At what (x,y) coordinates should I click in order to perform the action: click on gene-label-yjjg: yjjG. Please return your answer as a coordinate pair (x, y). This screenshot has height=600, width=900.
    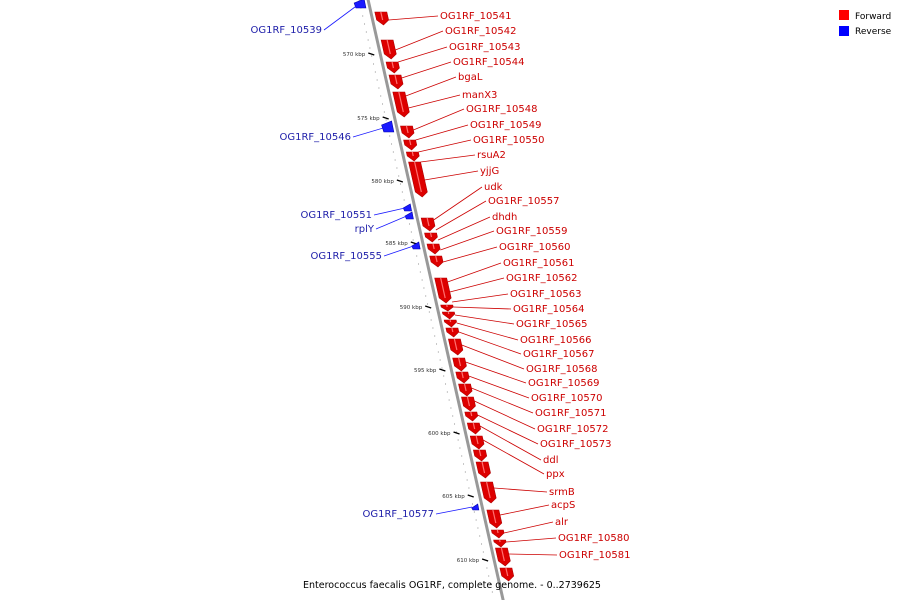
    Looking at the image, I should click on (489, 171).